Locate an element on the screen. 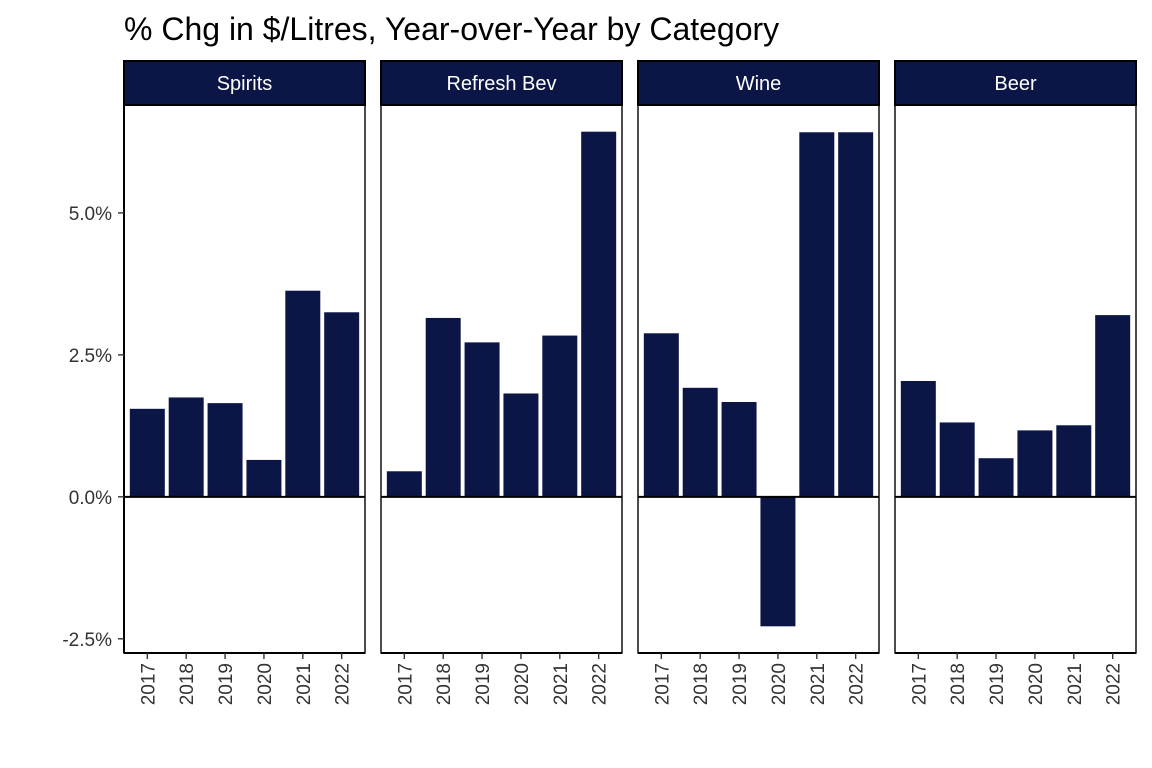  y-tick-label: 5.0% is located at coordinates (90, 214).